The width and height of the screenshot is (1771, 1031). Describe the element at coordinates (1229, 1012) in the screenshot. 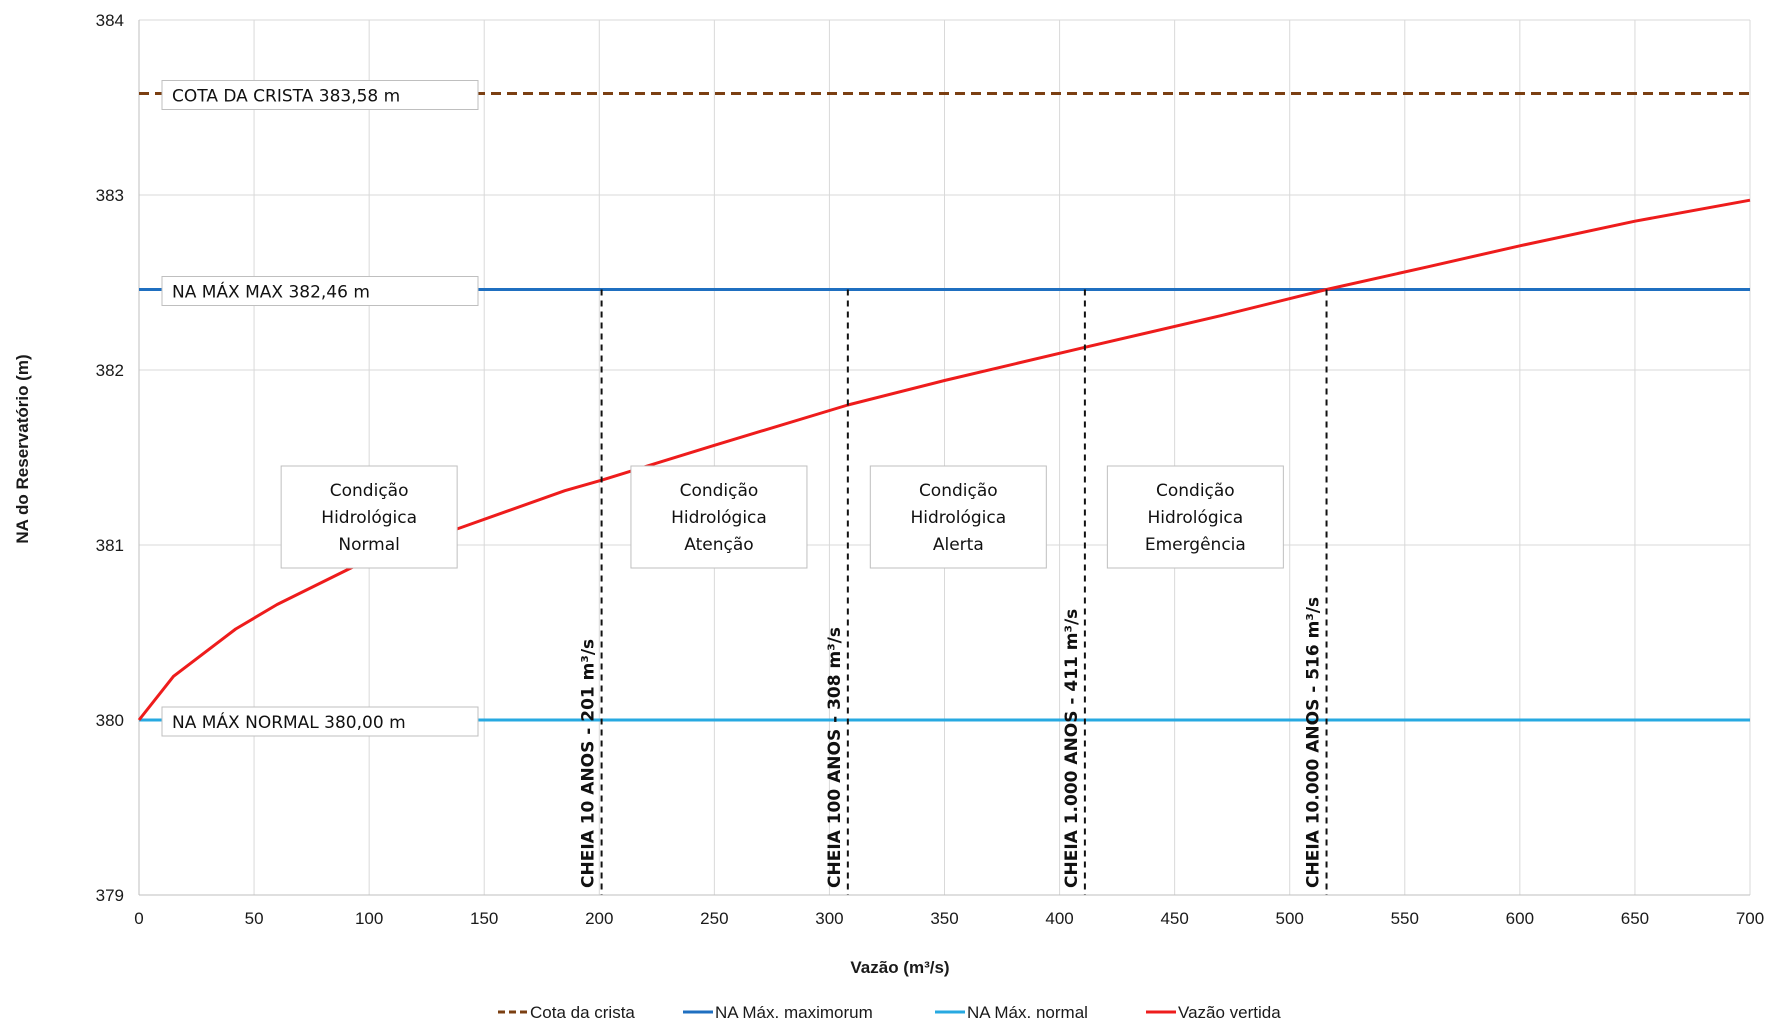

I see `legend-label: Vazão vertida` at that location.